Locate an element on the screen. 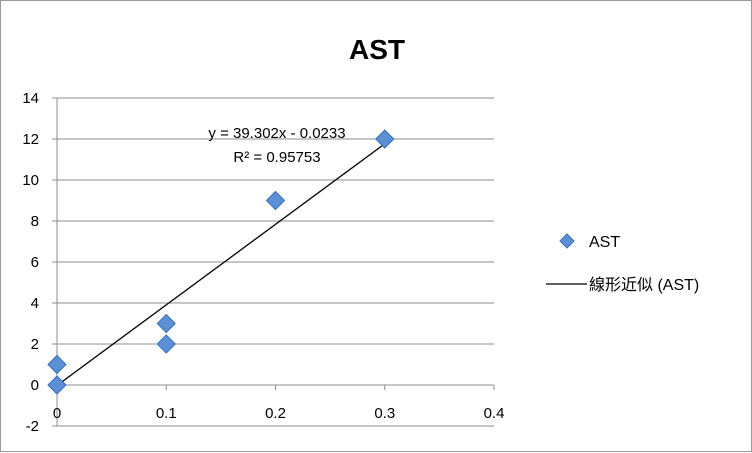 The width and height of the screenshot is (752, 453). y-tick-label: 6 is located at coordinates (35, 262).